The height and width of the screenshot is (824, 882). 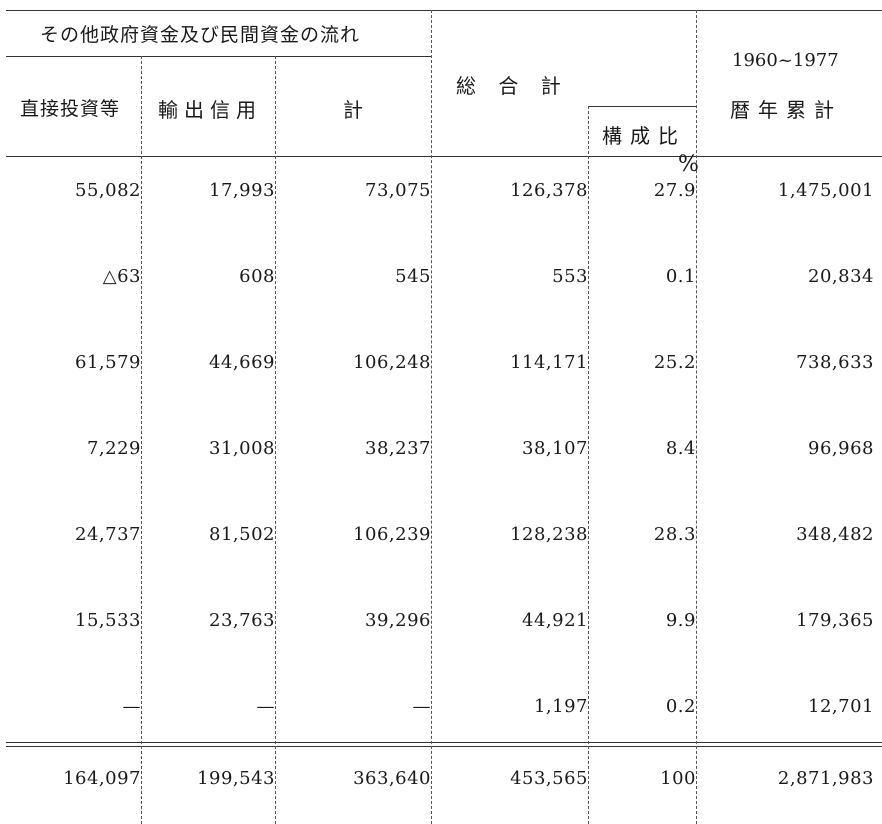 I want to click on row-cell-cumulative: 96,968, so click(x=841, y=448).